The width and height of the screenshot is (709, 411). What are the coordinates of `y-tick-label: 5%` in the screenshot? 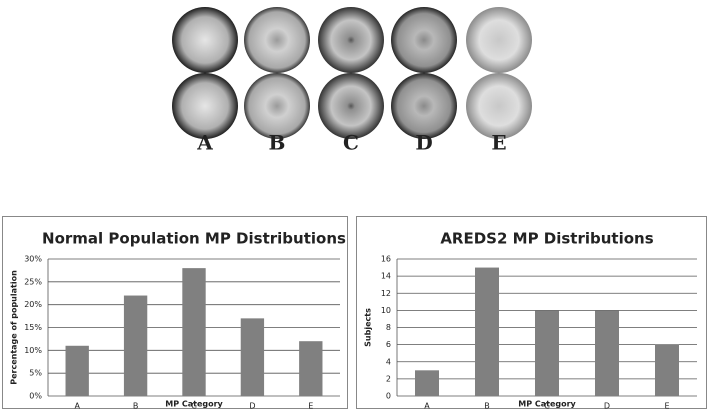 It's located at (35, 373).